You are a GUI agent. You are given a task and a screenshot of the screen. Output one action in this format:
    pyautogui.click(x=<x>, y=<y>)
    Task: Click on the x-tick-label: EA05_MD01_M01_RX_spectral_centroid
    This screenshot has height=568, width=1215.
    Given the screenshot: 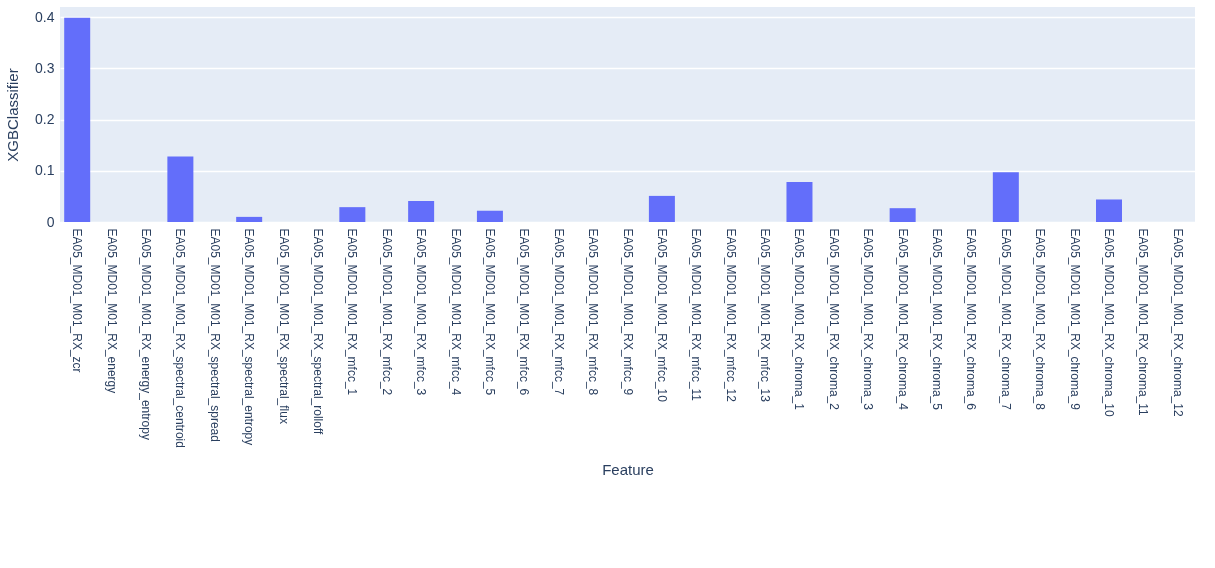 What is the action you would take?
    pyautogui.click(x=180, y=338)
    